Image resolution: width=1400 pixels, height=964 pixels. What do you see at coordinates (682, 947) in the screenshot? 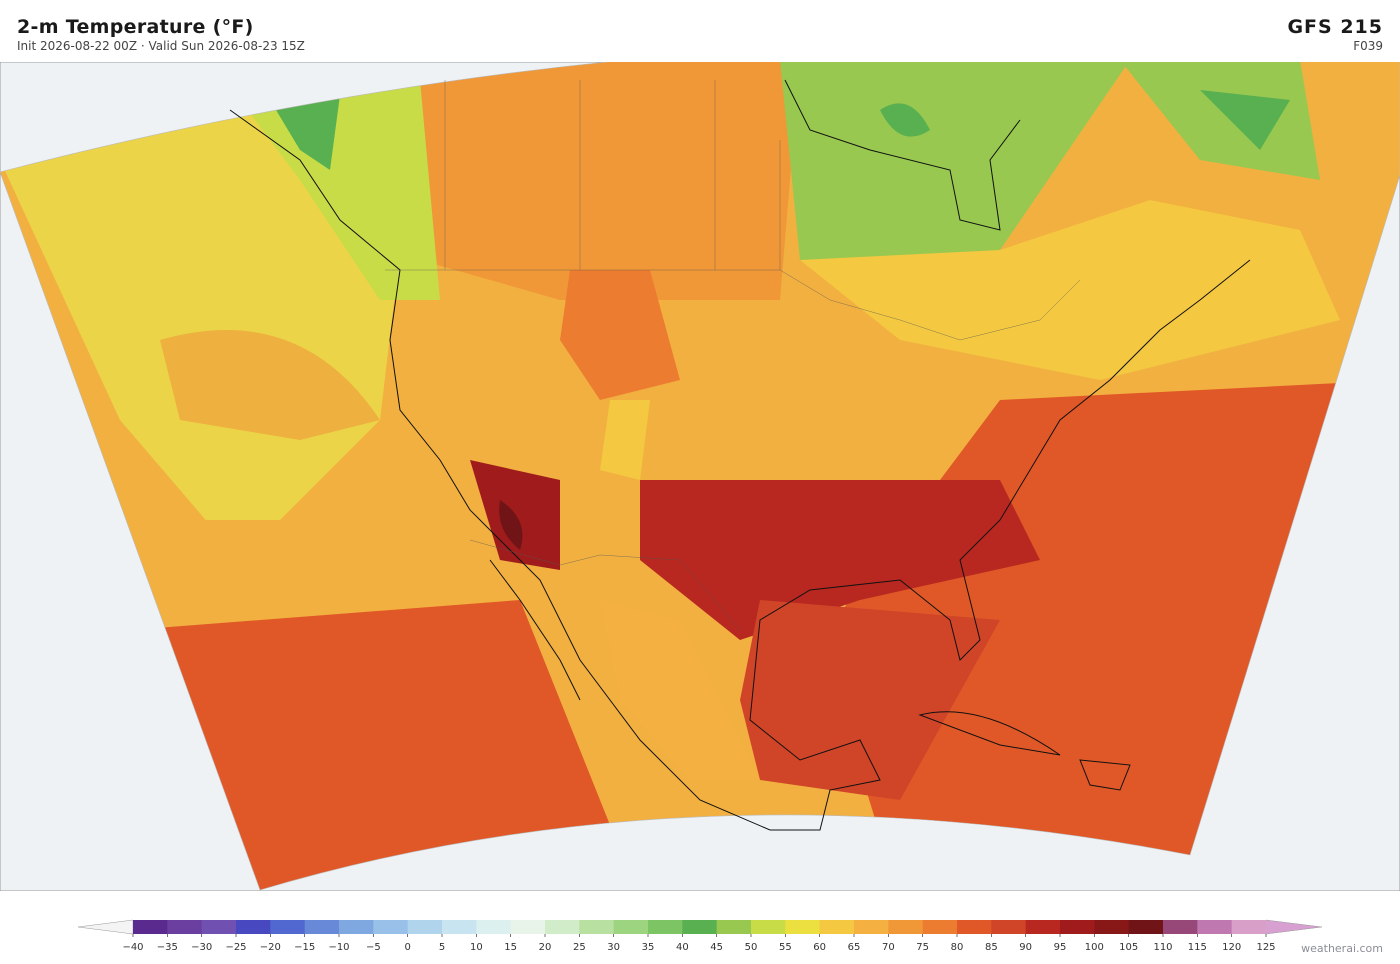
I see `tick-label: 40` at bounding box center [682, 947].